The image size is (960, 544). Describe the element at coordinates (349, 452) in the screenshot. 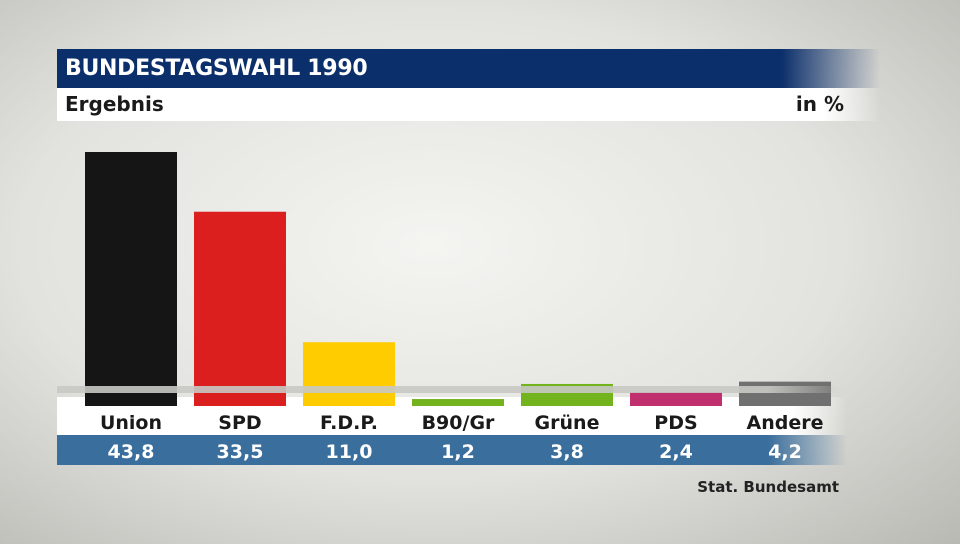

I see `value-label: 11,0` at that location.